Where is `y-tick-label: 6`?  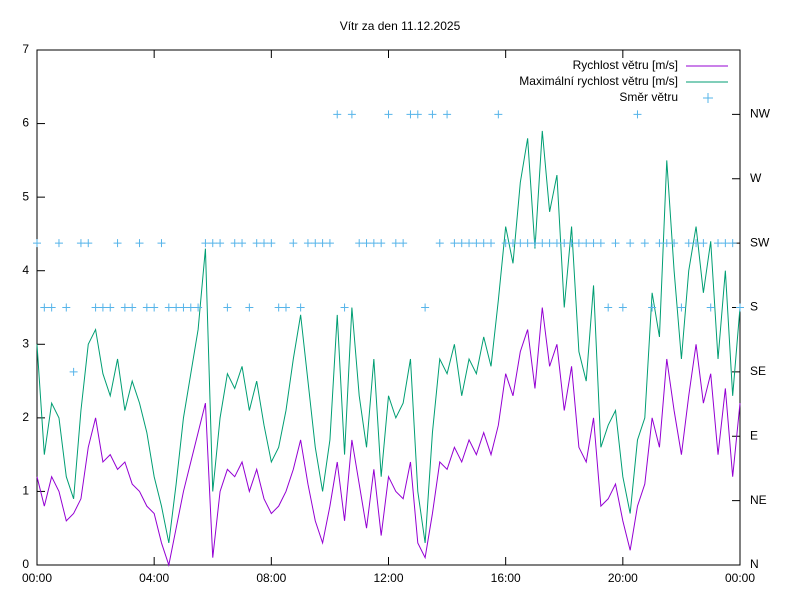
y-tick-label: 6 is located at coordinates (25, 123).